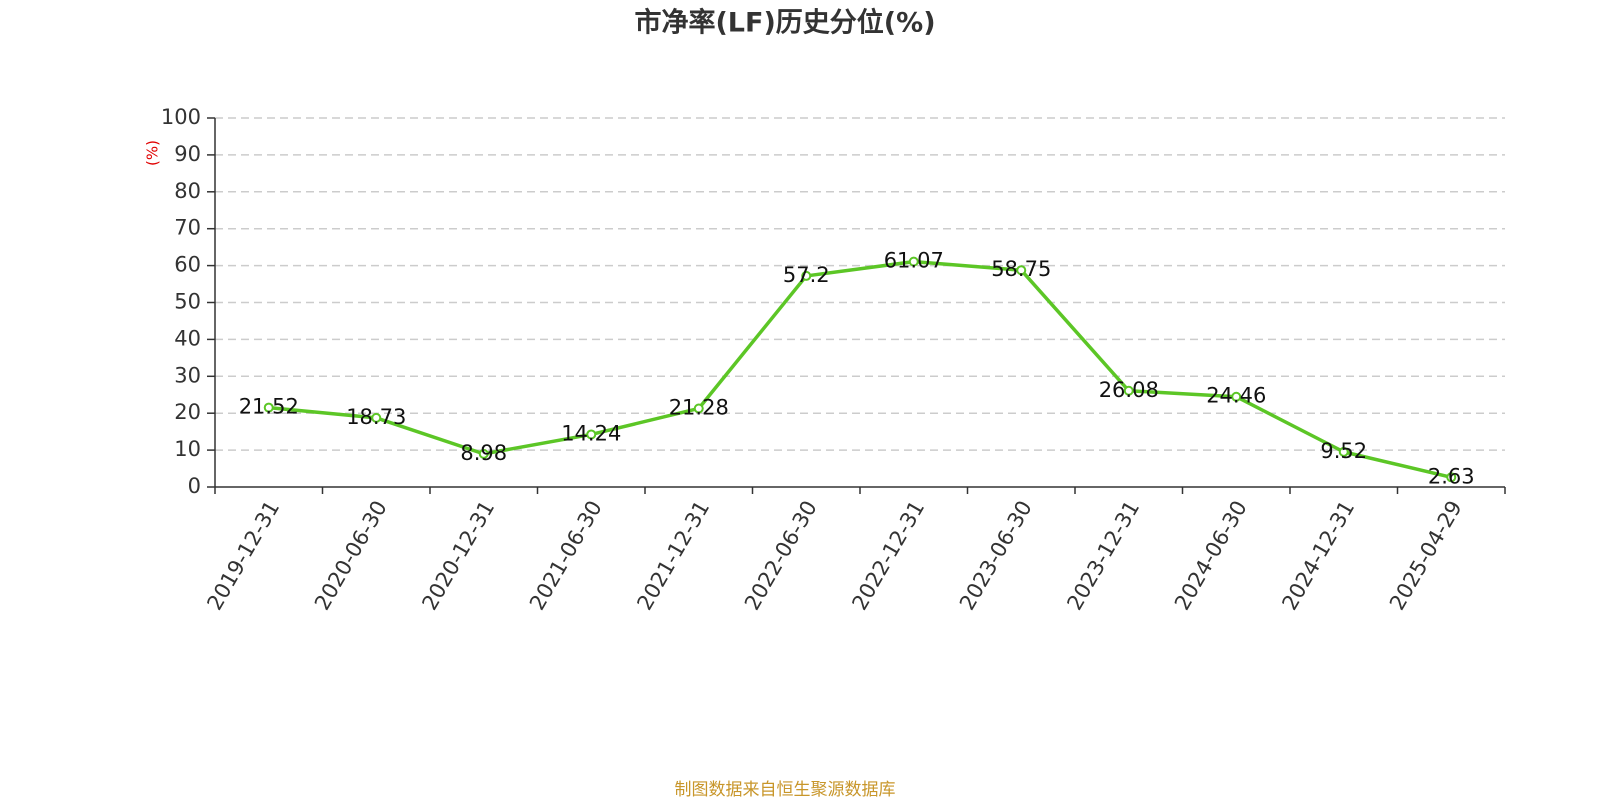 The image size is (1600, 800). What do you see at coordinates (243, 556) in the screenshot?
I see `x-tick-label: 2019-12-31` at bounding box center [243, 556].